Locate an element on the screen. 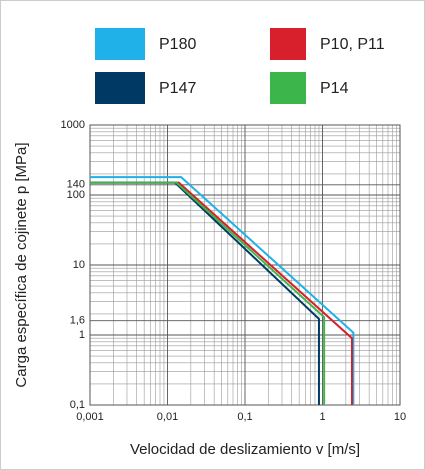  legend-label: P10, P11 is located at coordinates (352, 44).